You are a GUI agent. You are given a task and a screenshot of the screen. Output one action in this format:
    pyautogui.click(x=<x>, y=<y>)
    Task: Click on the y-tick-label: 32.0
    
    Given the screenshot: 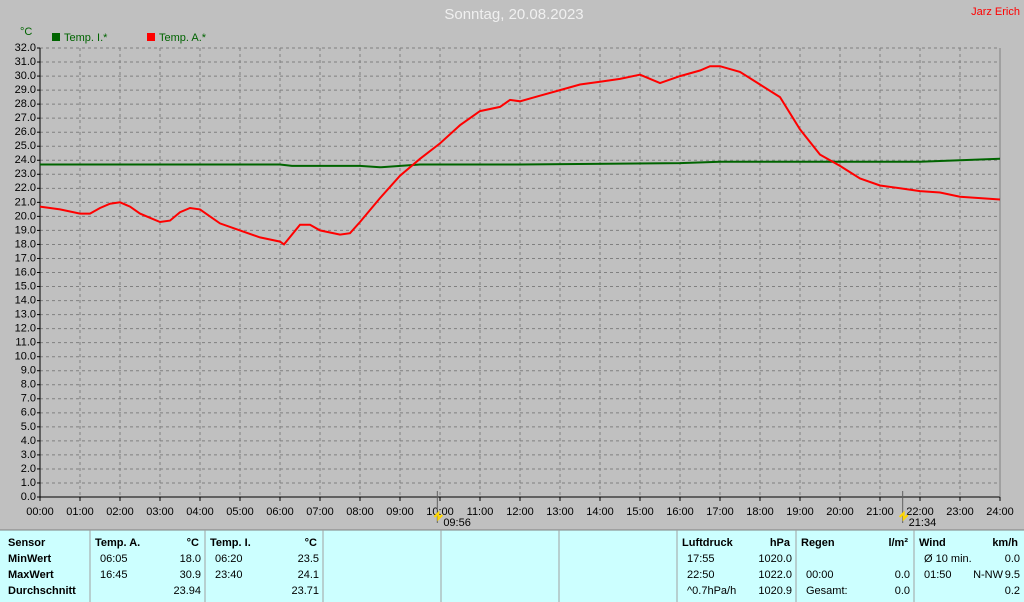 What is the action you would take?
    pyautogui.click(x=25, y=48)
    